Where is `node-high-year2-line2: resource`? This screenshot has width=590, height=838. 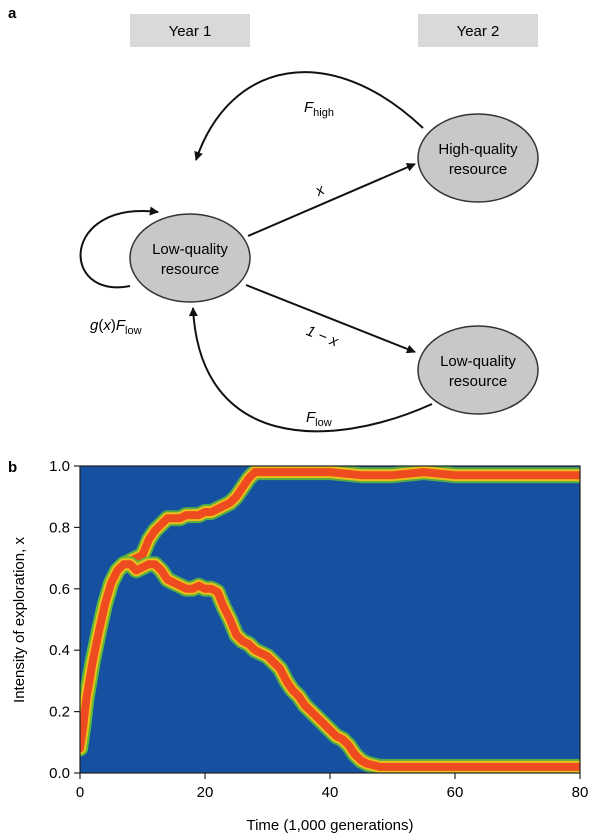
node-high-year2-line2: resource is located at coordinates (478, 169).